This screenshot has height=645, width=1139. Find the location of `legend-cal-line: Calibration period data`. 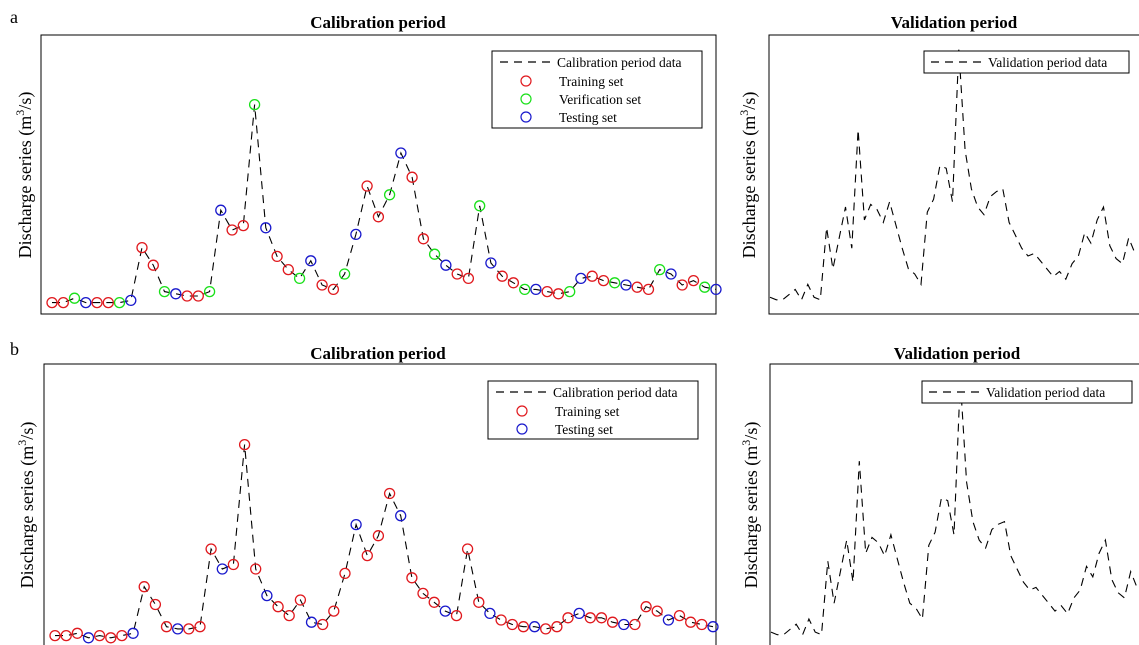

legend-cal-line: Calibration period data is located at coordinates (615, 392).